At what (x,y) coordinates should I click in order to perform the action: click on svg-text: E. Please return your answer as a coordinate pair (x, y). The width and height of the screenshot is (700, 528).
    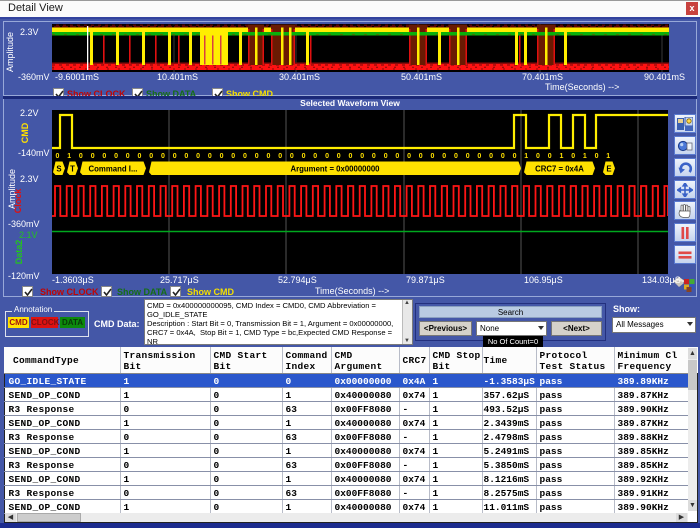
    Looking at the image, I should click on (608, 169).